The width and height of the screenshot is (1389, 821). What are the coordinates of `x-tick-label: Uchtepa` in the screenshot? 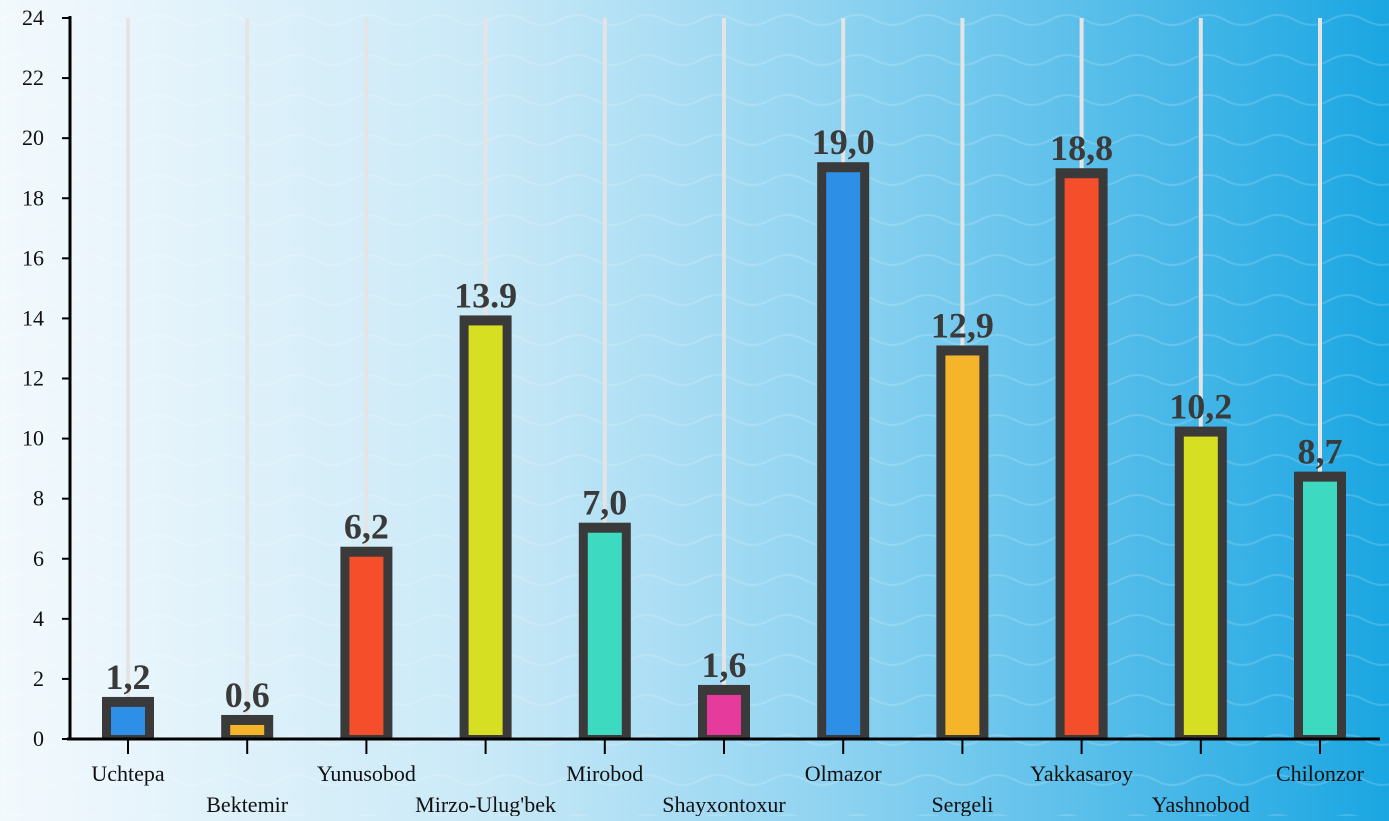 It's located at (128, 773).